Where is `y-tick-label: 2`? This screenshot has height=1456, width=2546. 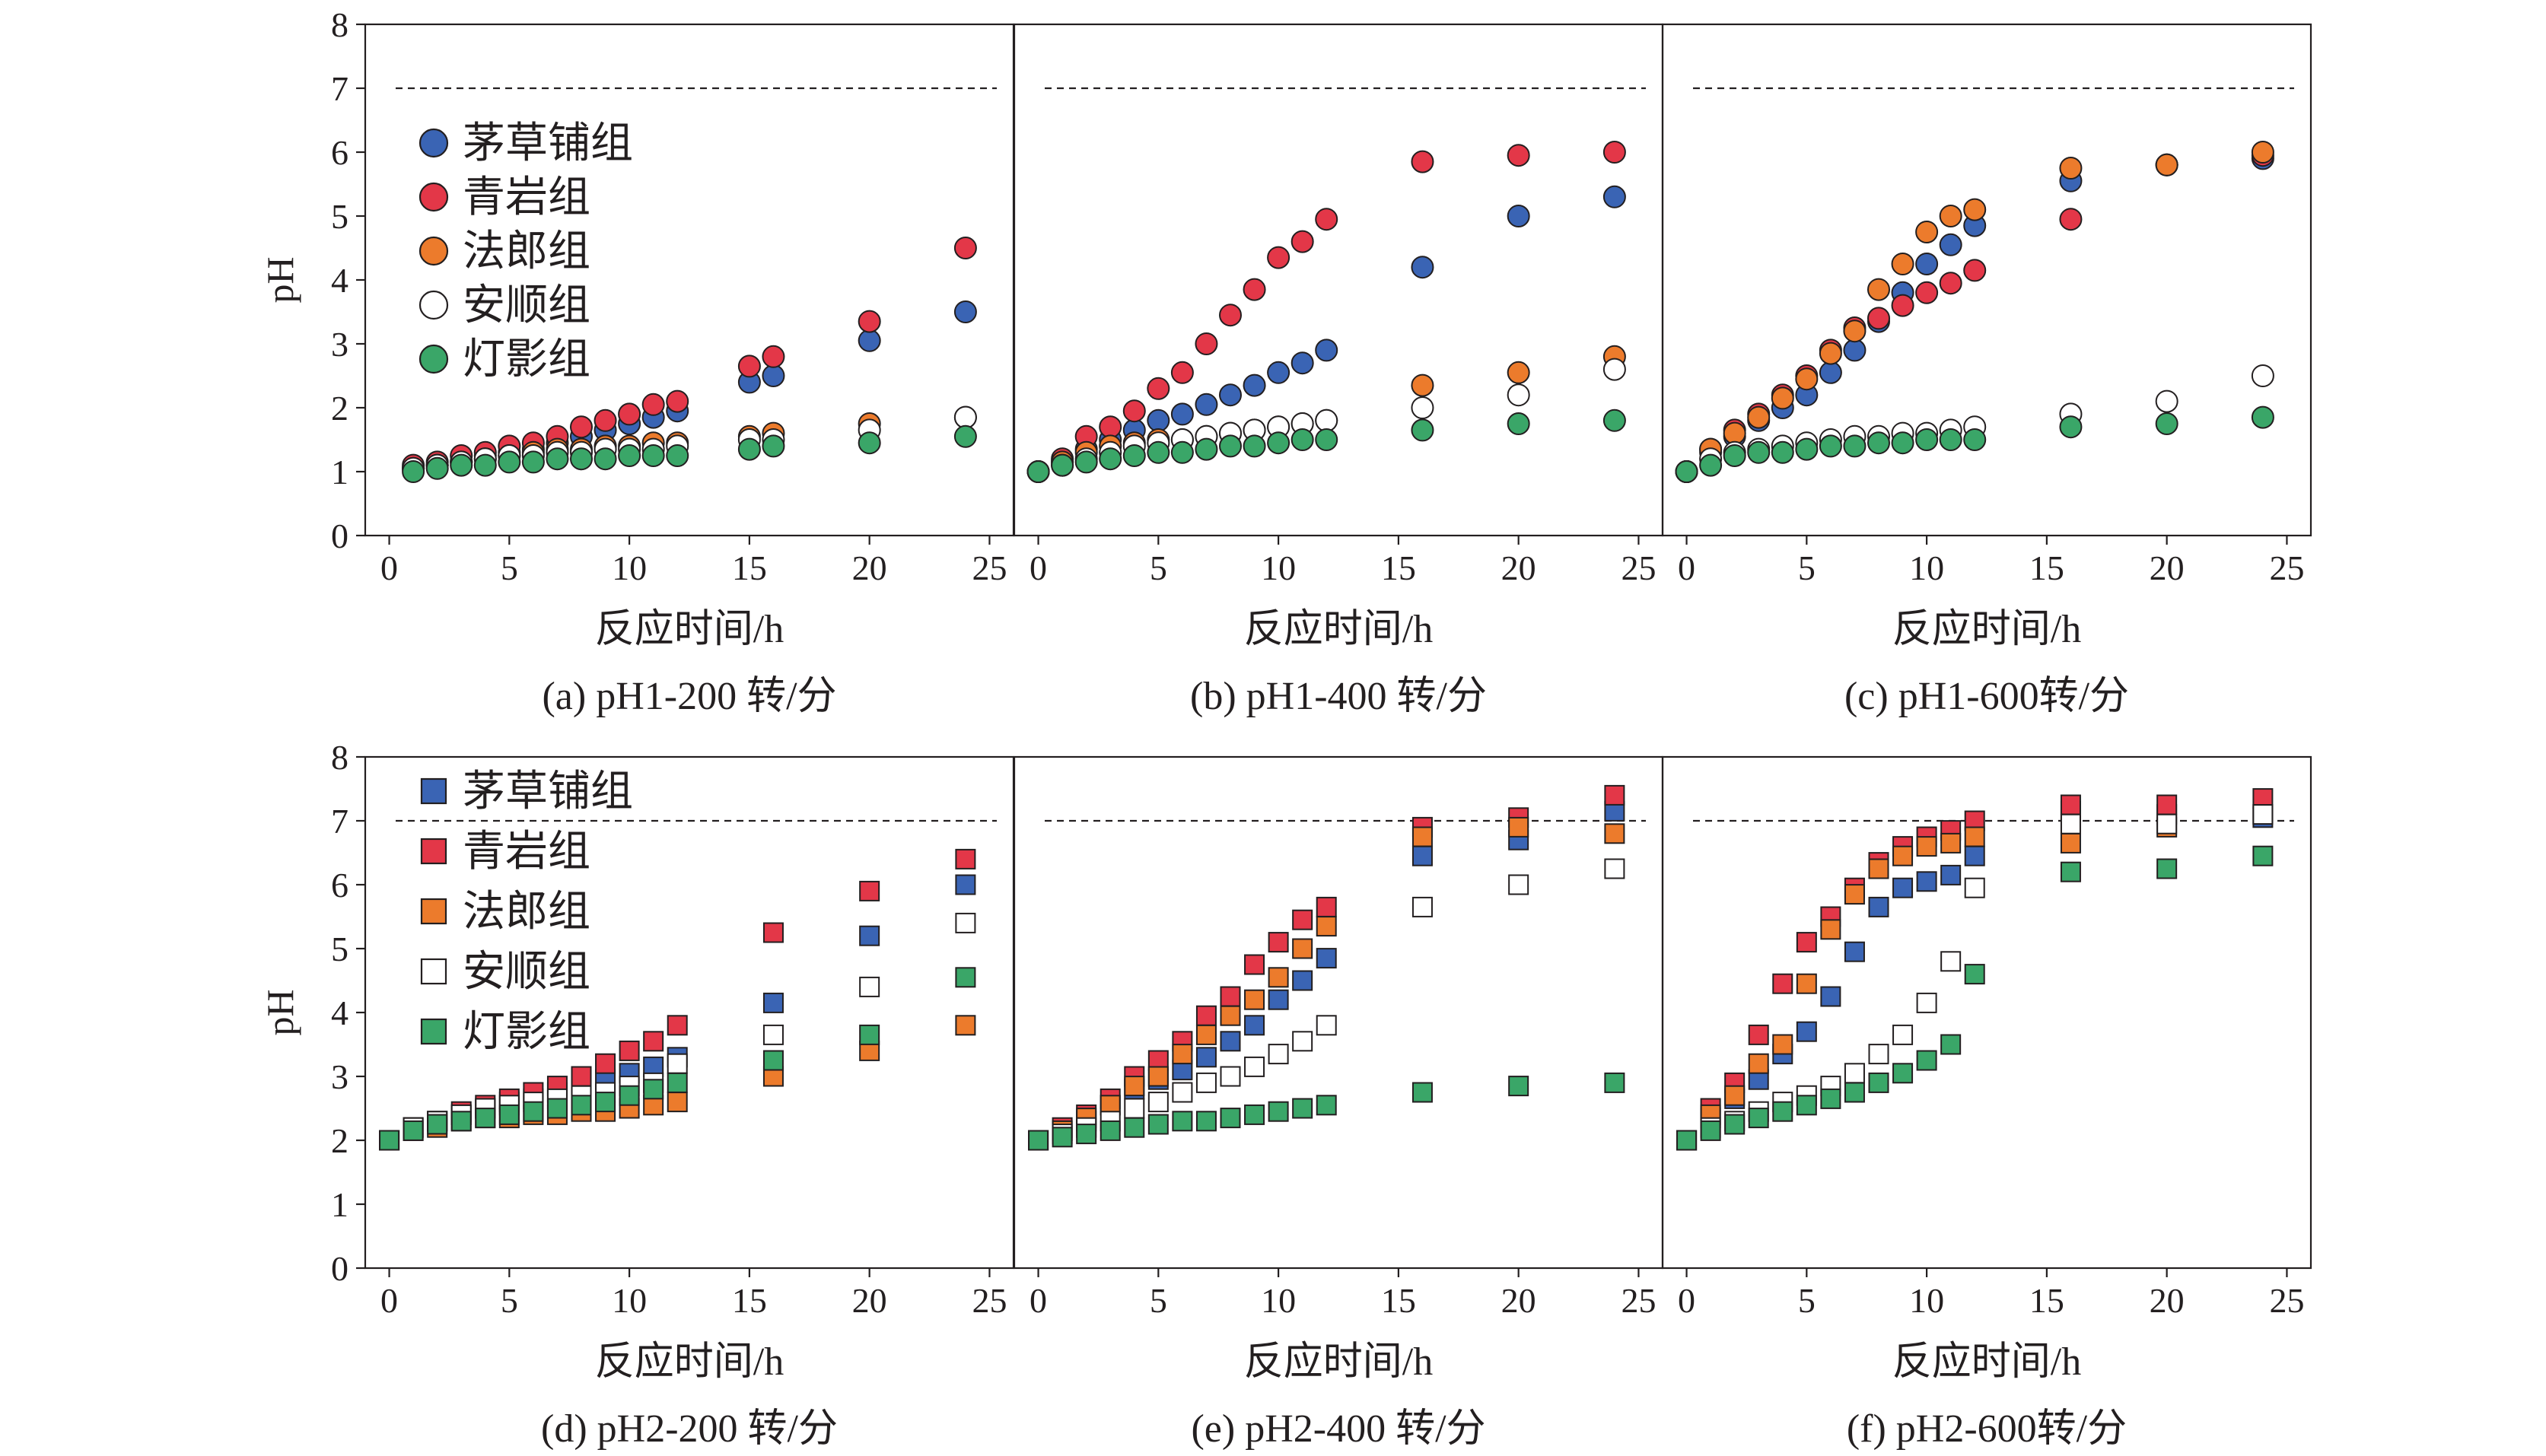 y-tick-label: 2 is located at coordinates (339, 1140).